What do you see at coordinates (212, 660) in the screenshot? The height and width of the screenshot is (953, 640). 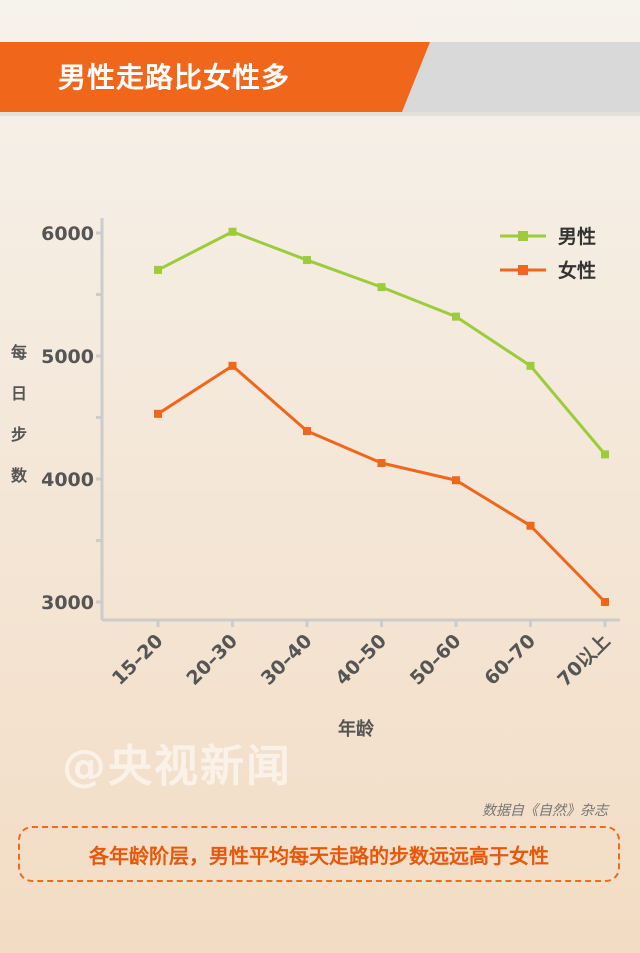 I see `x-tick-label: 20–30` at bounding box center [212, 660].